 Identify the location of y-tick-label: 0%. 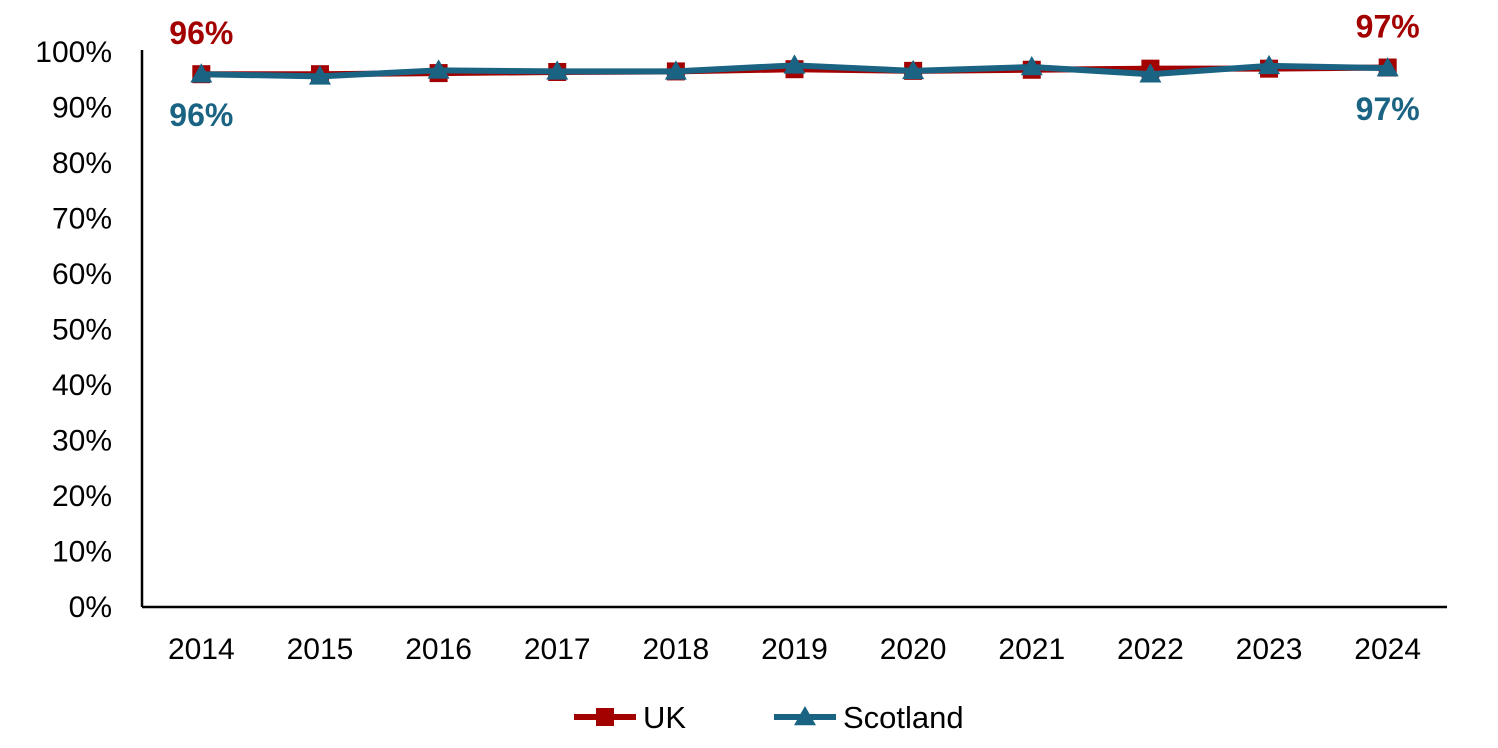
(90, 607).